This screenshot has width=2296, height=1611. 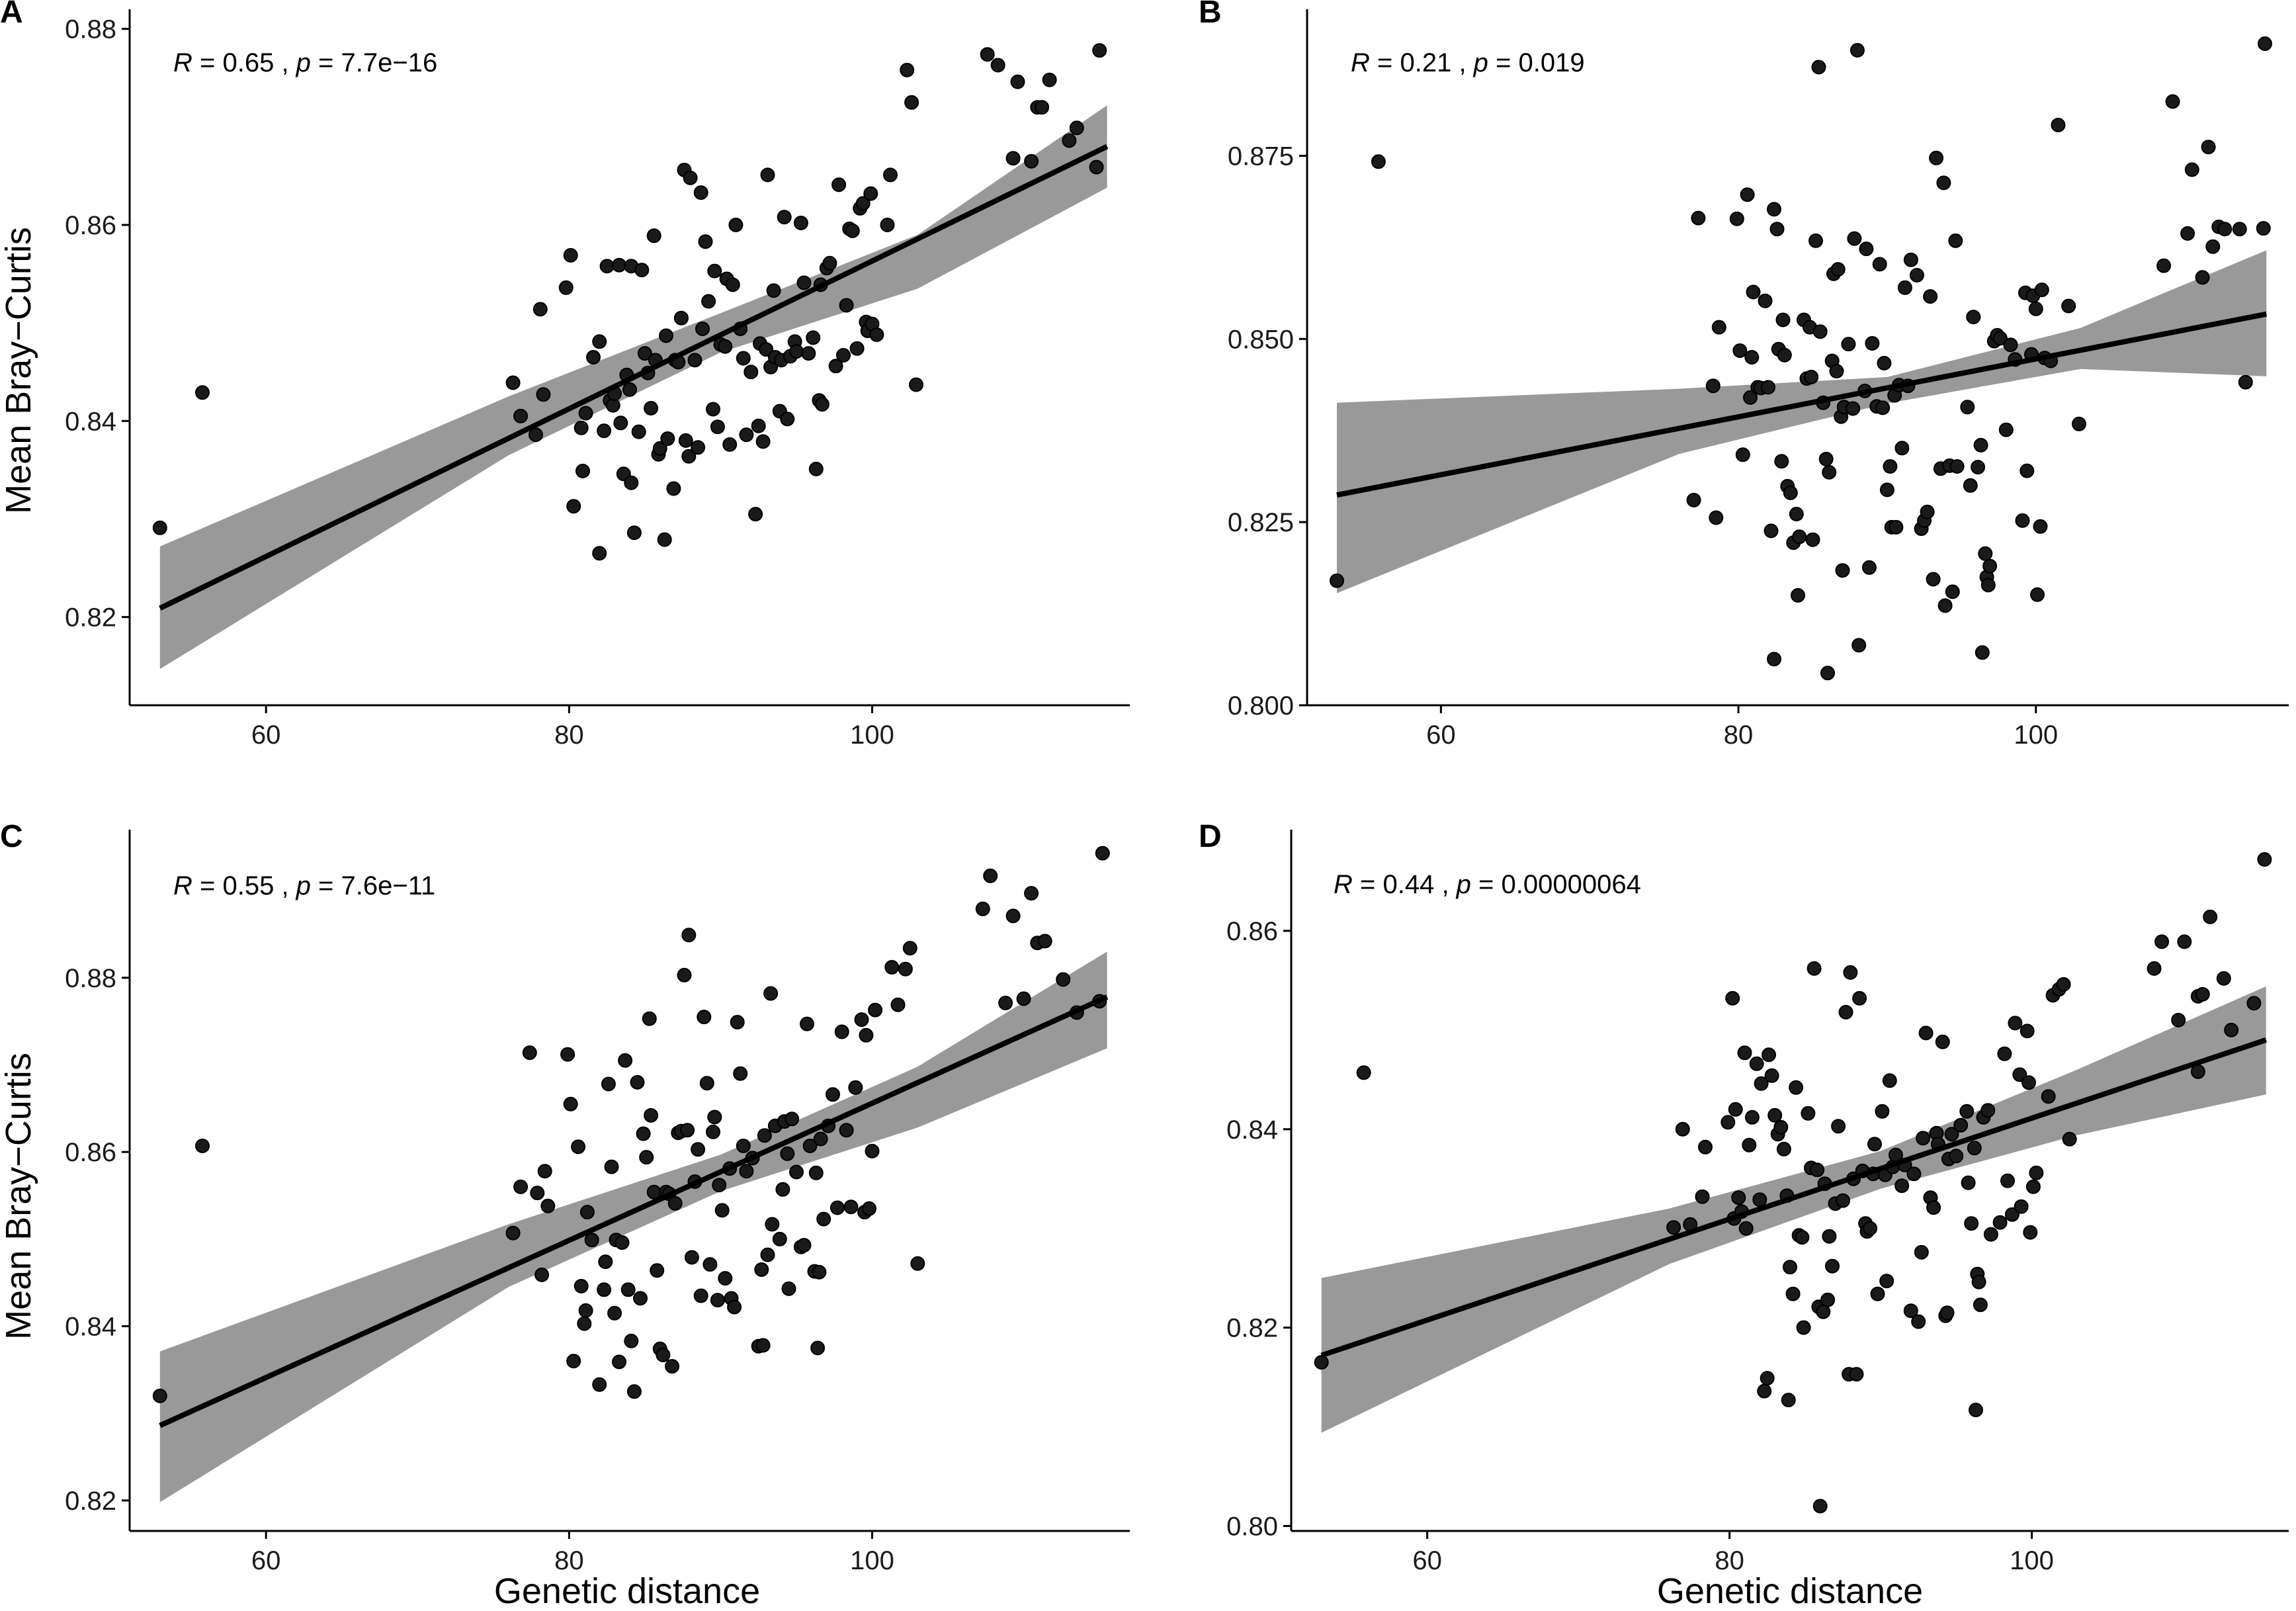 I want to click on y-axis-ticks: 0.82 0.84 0.86 0.88, so click(x=97, y=1240).